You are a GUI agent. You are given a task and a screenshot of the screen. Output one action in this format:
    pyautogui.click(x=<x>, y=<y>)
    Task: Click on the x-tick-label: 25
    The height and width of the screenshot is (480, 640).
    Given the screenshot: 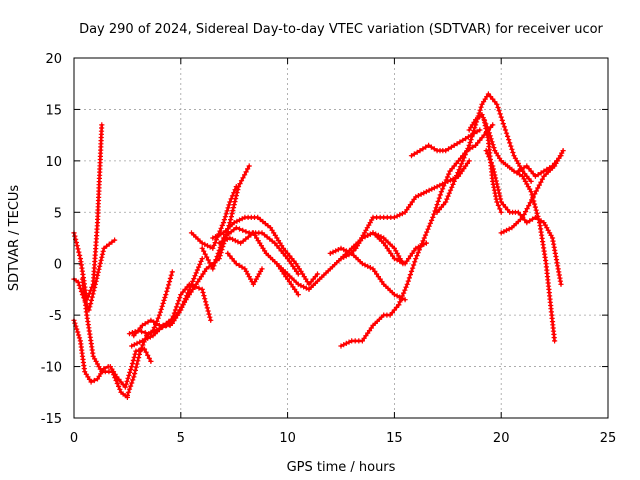 What is the action you would take?
    pyautogui.click(x=608, y=438)
    